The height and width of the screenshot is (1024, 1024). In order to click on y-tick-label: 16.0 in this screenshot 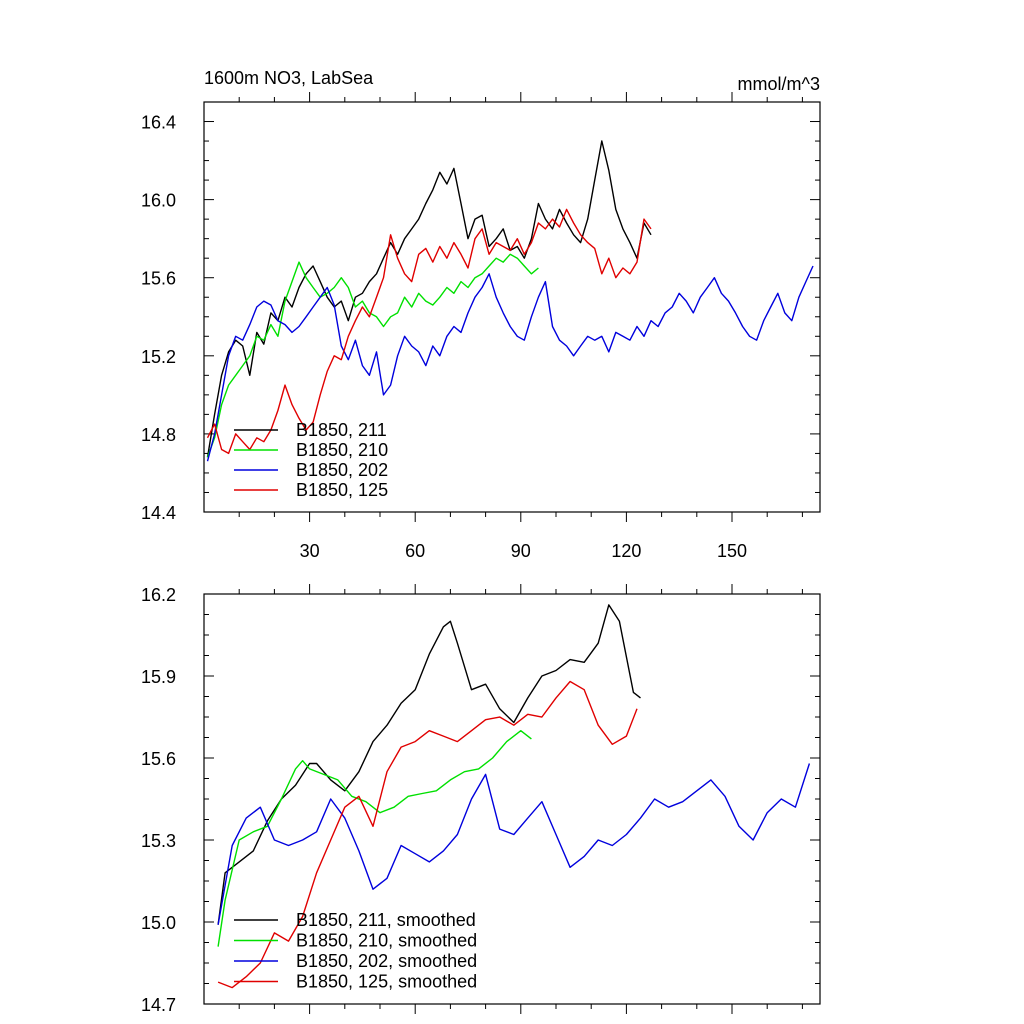, I will do `click(158, 201)`.